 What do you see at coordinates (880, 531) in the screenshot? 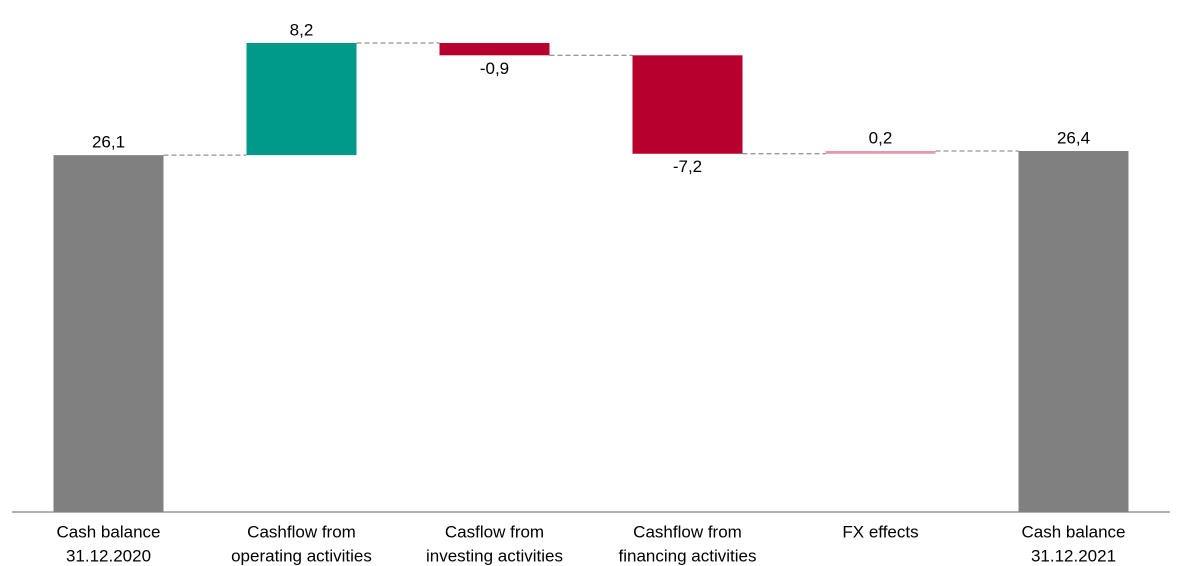
I see `x-tick-label: FX effects` at bounding box center [880, 531].